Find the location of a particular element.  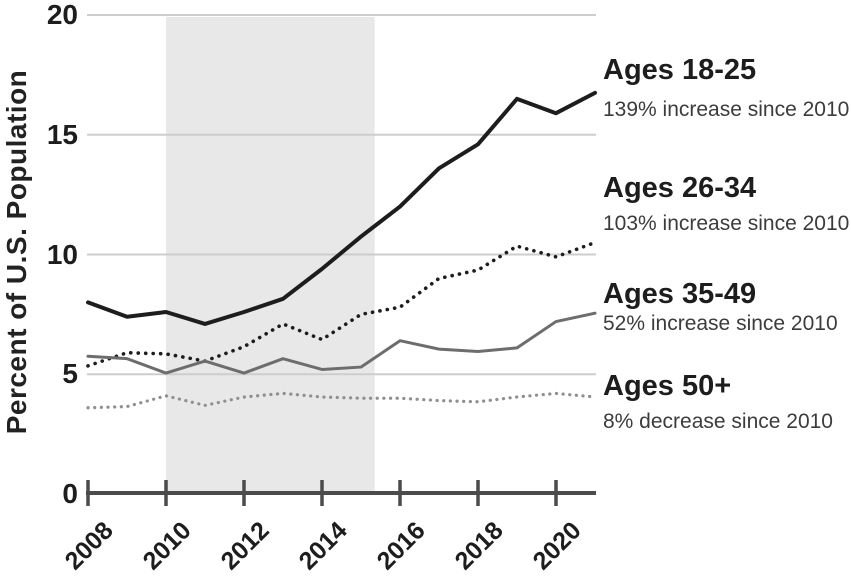

legend-item-ages-35-49: Ages 35-49 52% increase since 2010 is located at coordinates (727, 306).